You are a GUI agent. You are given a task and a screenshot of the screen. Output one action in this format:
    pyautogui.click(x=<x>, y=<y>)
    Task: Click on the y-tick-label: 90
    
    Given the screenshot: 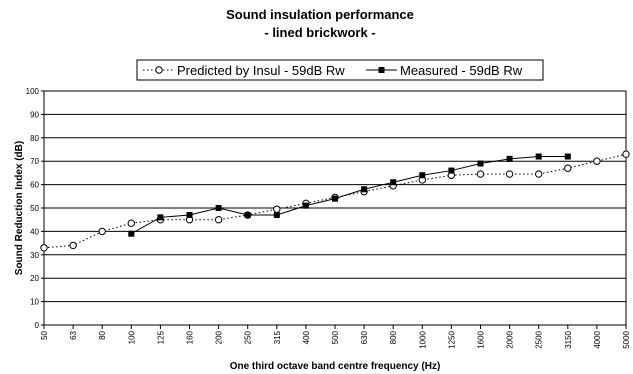 What is the action you would take?
    pyautogui.click(x=34, y=114)
    